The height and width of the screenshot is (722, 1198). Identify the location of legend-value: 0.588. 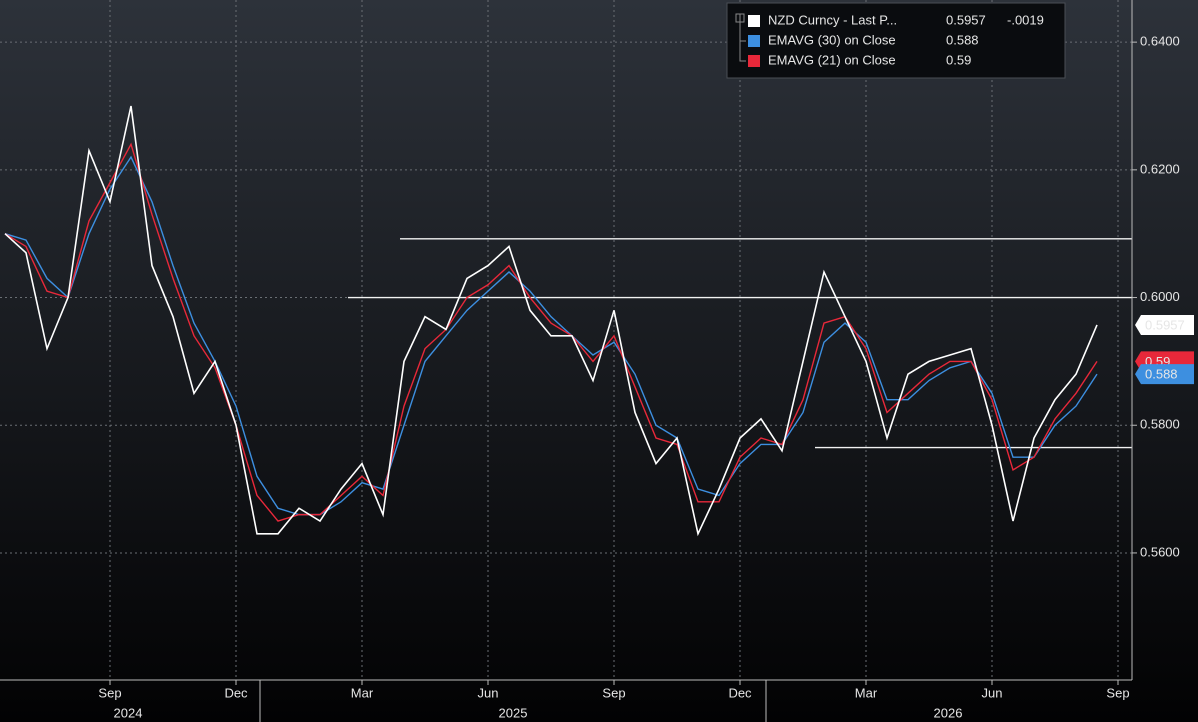
(962, 39).